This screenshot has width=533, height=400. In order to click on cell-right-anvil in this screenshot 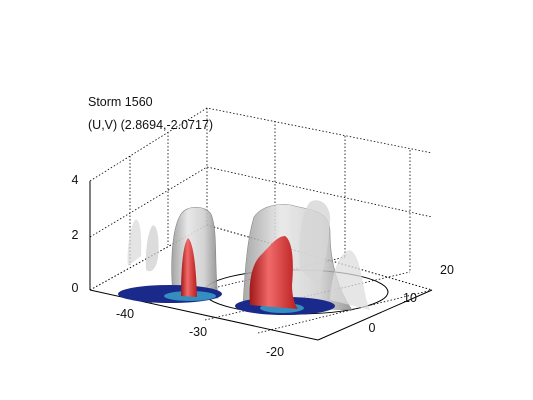, I will do `click(350, 280)`.